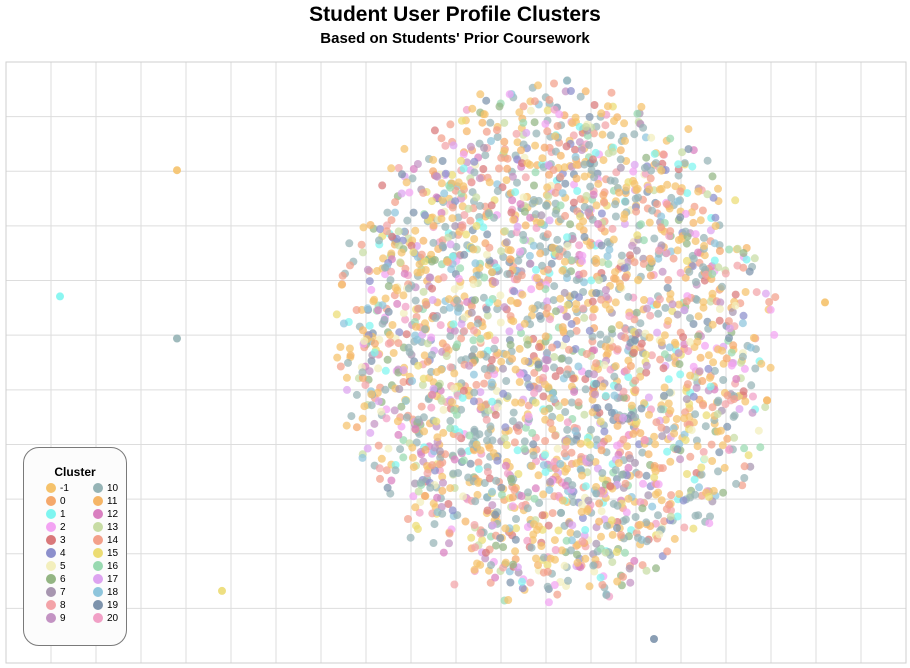  What do you see at coordinates (51, 553) in the screenshot?
I see `legend-swatch` at bounding box center [51, 553].